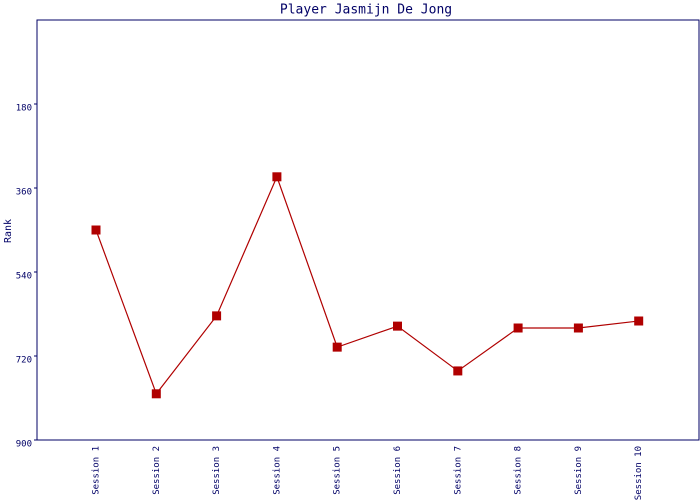 The height and width of the screenshot is (500, 700). Describe the element at coordinates (24, 277) in the screenshot. I see `y-tick-label: 540` at that location.